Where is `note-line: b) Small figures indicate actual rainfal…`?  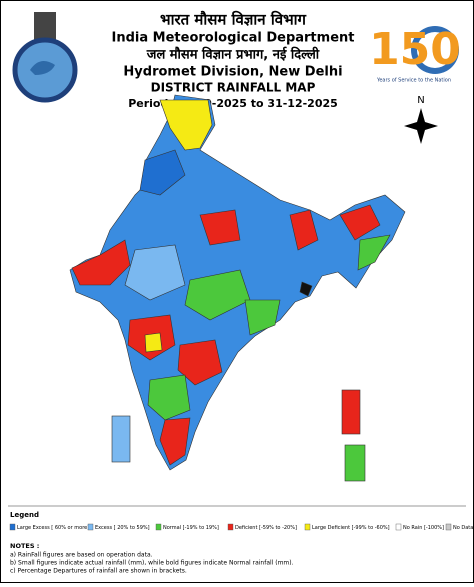 note-line: b) Small figures indicate actual rainfal… is located at coordinates (152, 563).